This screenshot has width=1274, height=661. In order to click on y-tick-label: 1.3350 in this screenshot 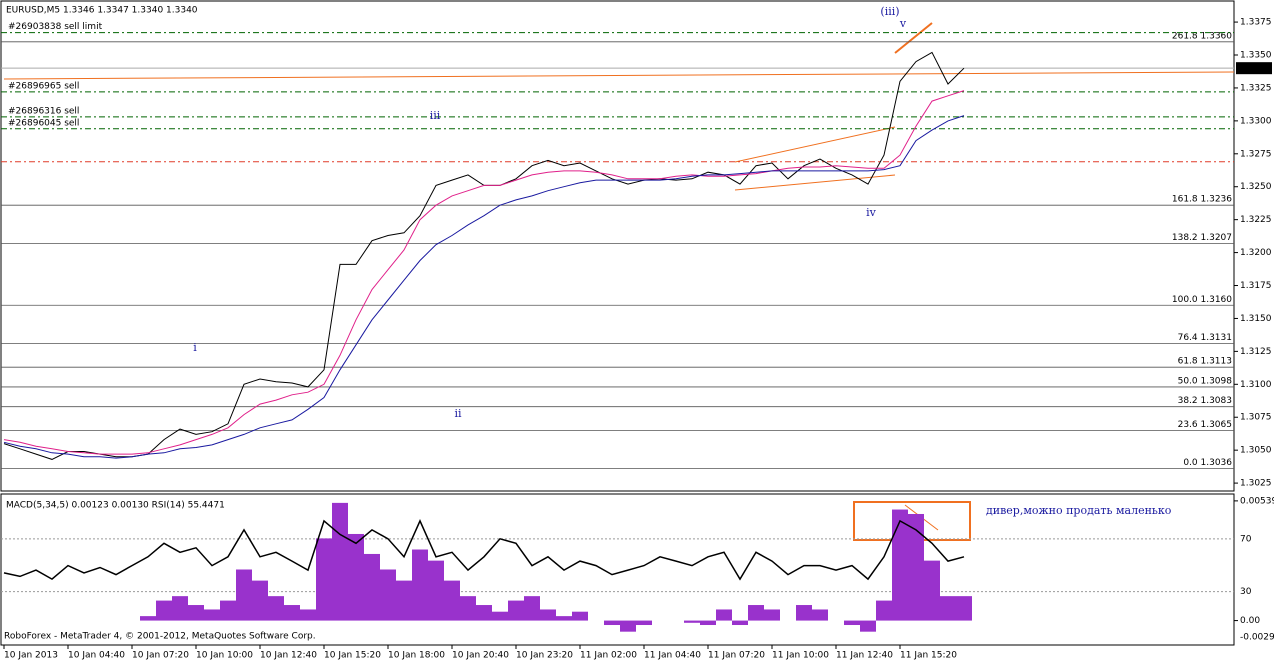, I will do `click(1256, 56)`.